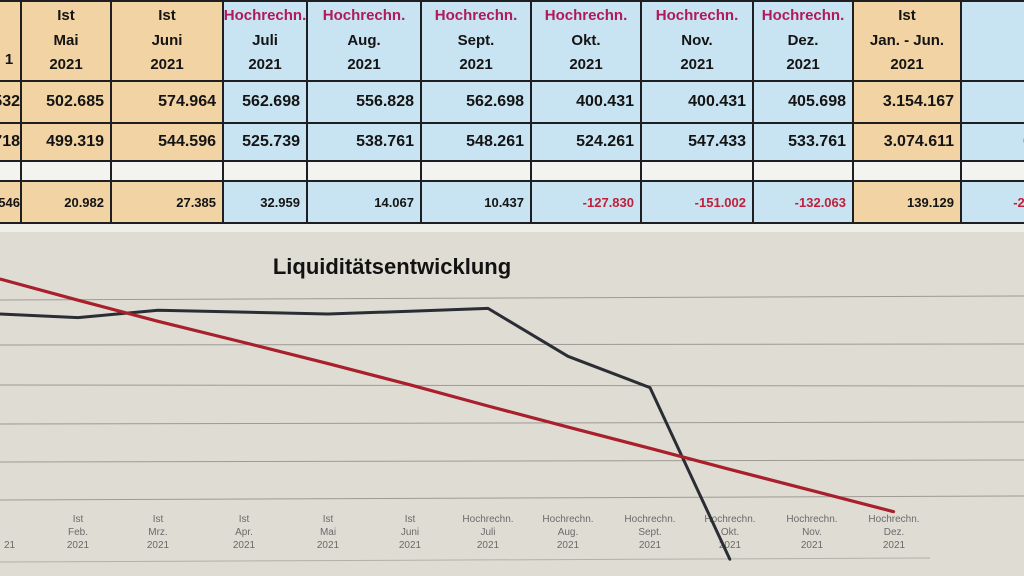 The width and height of the screenshot is (1024, 576). Describe the element at coordinates (907, 202) in the screenshot. I see `table-cell: 139.129` at that location.